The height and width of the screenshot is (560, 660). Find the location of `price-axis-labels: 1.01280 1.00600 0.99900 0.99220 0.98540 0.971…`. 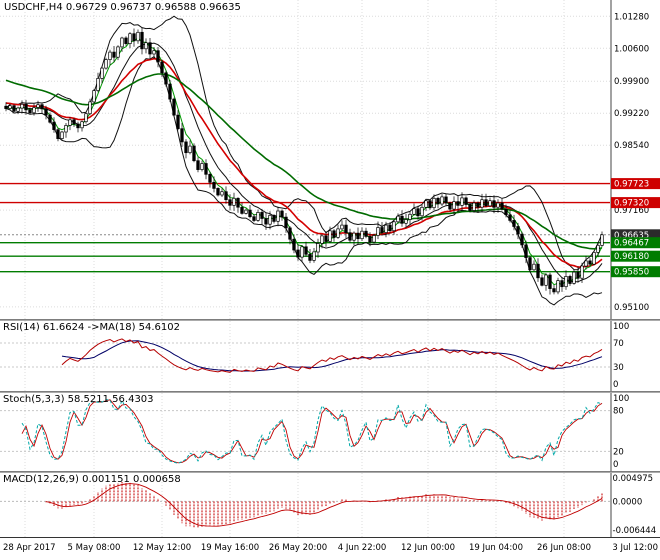

price-axis-labels: 1.01280 1.00600 0.99900 0.99220 0.98540 0.971… is located at coordinates (631, 162).